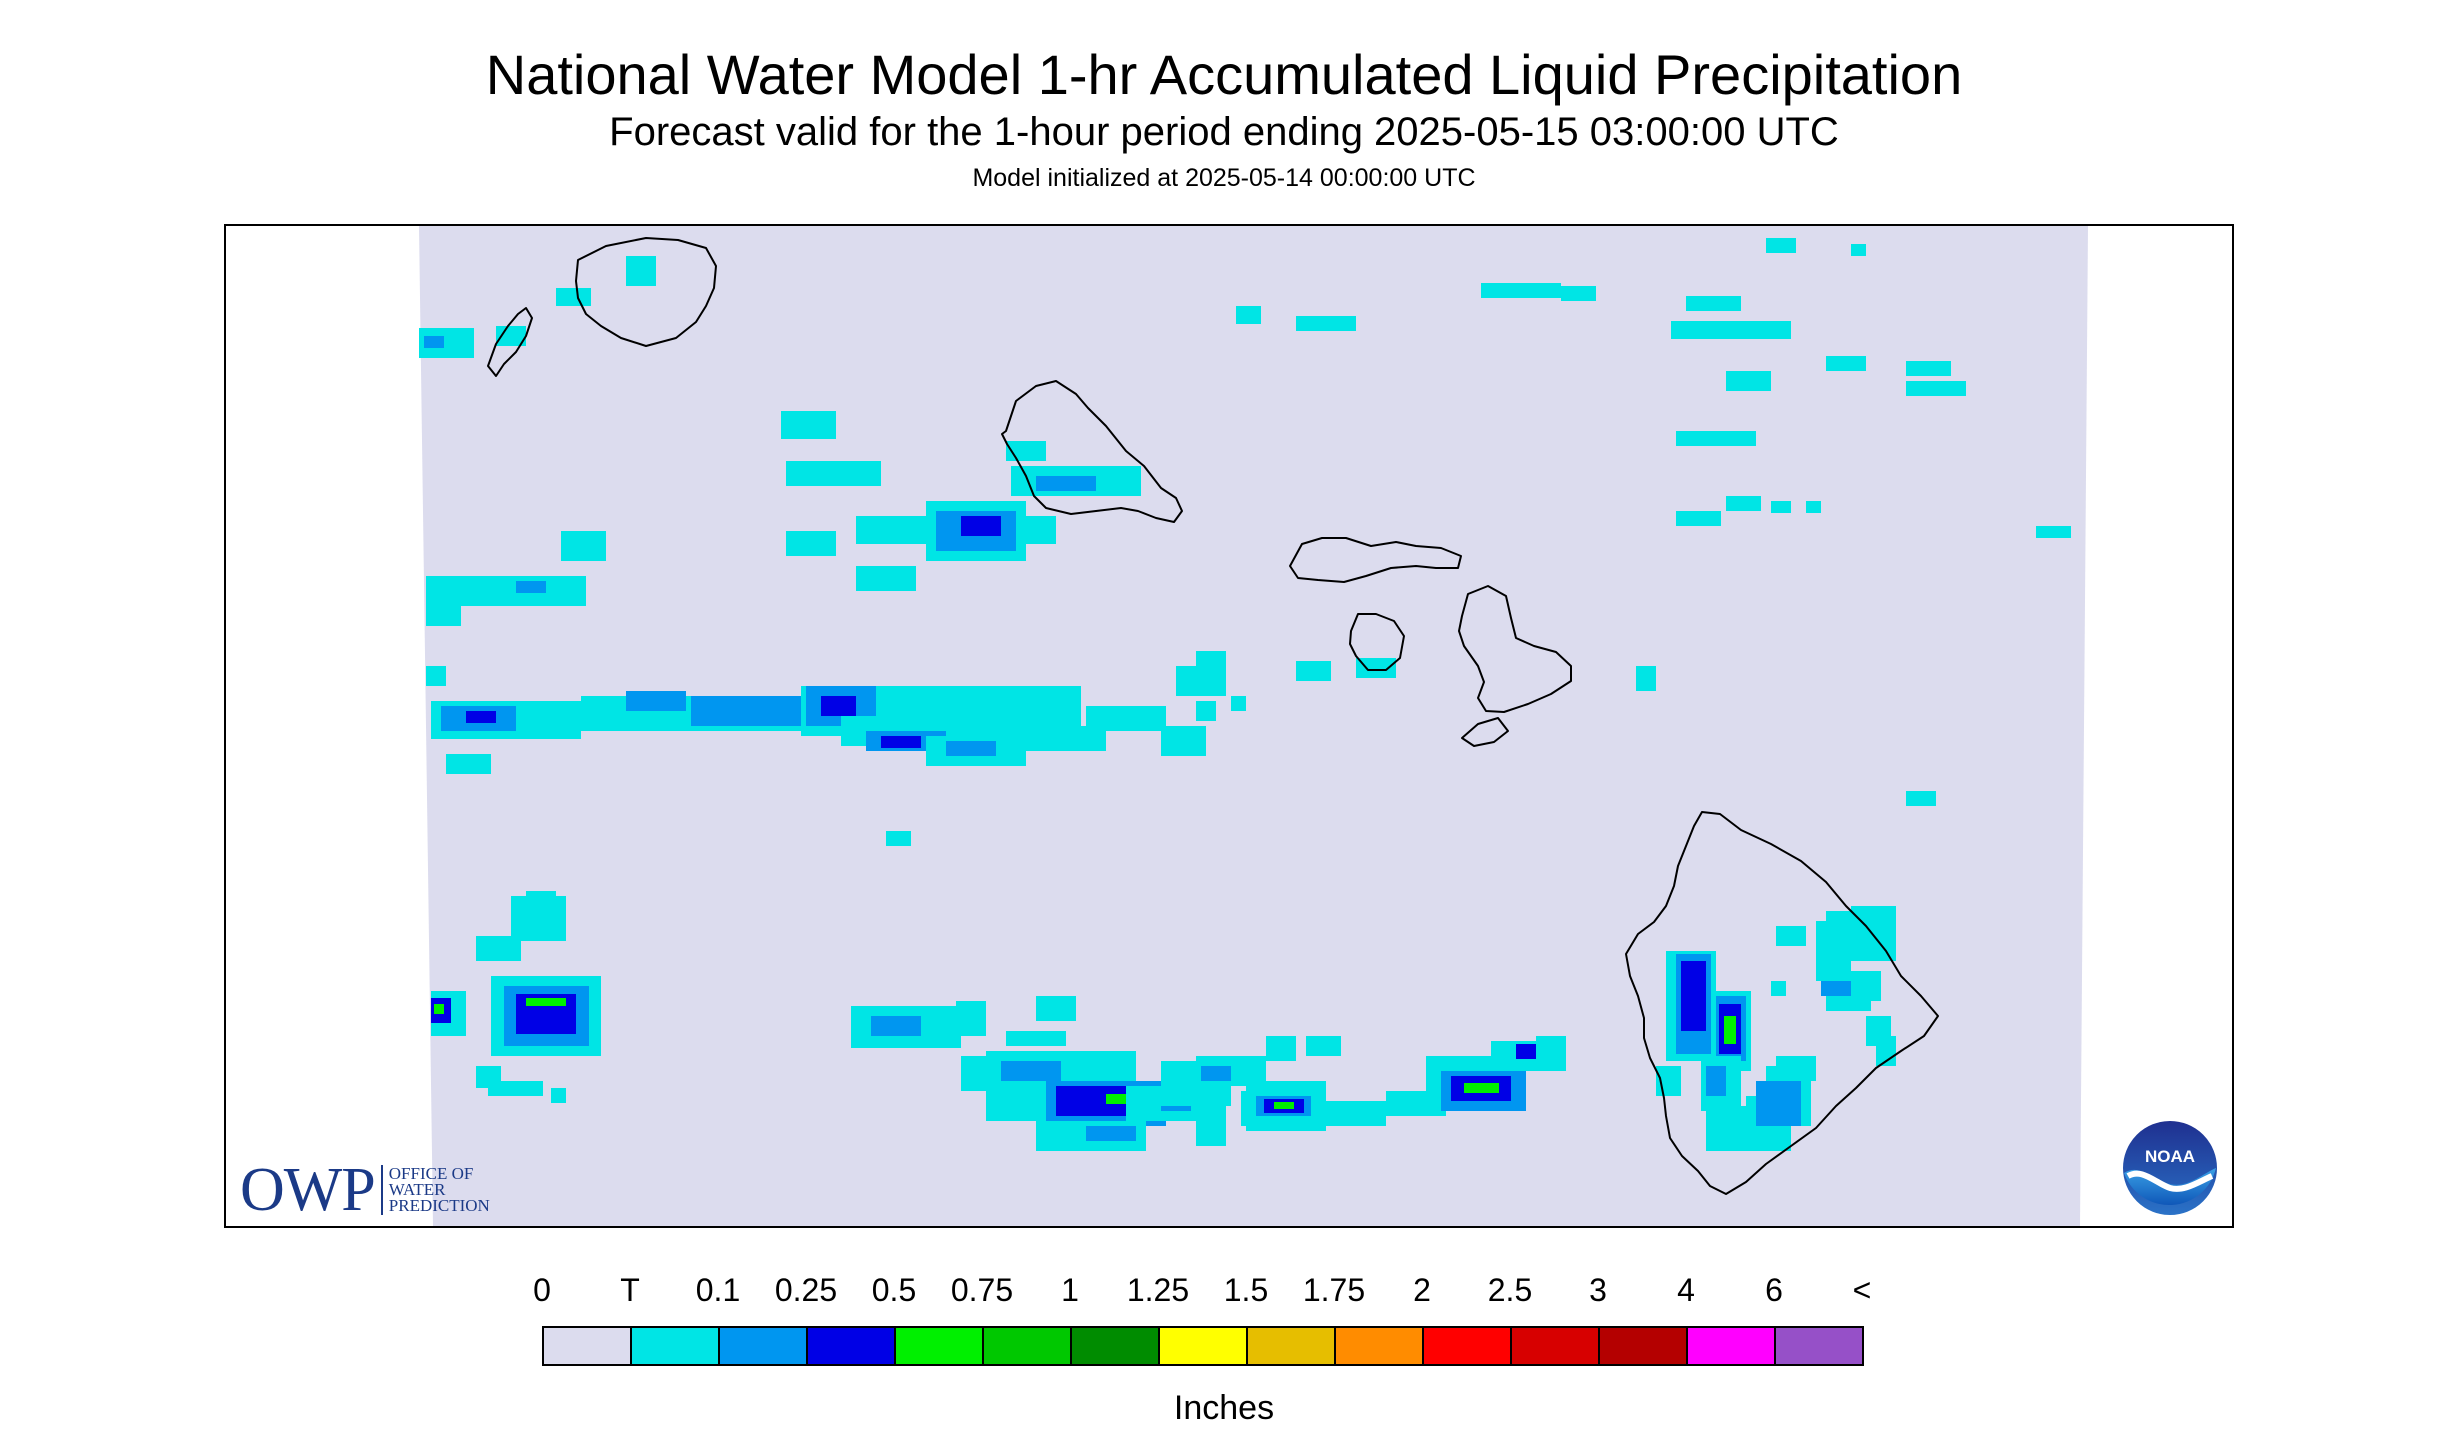 Image resolution: width=2448 pixels, height=1450 pixels. Describe the element at coordinates (1862, 1290) in the screenshot. I see `legend-label: <` at that location.